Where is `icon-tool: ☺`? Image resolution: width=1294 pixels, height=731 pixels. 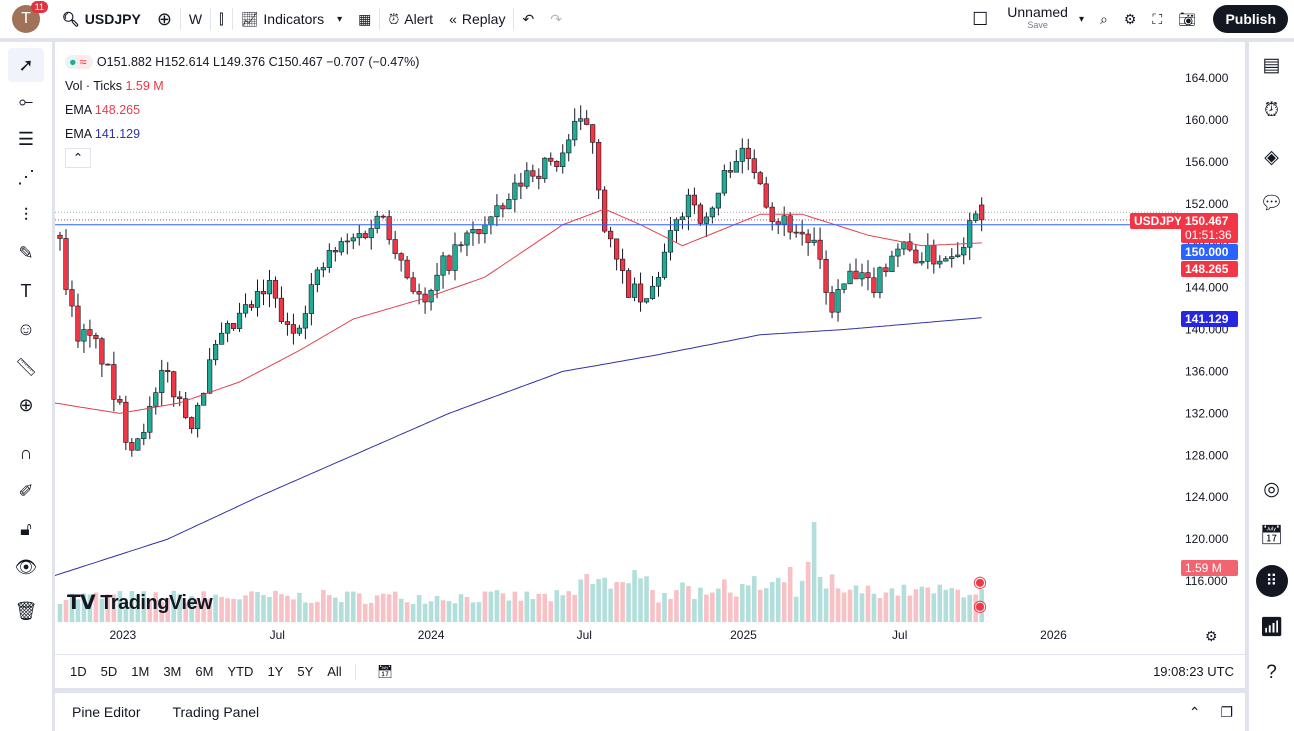
icon-tool: ☺ is located at coordinates (26, 329).